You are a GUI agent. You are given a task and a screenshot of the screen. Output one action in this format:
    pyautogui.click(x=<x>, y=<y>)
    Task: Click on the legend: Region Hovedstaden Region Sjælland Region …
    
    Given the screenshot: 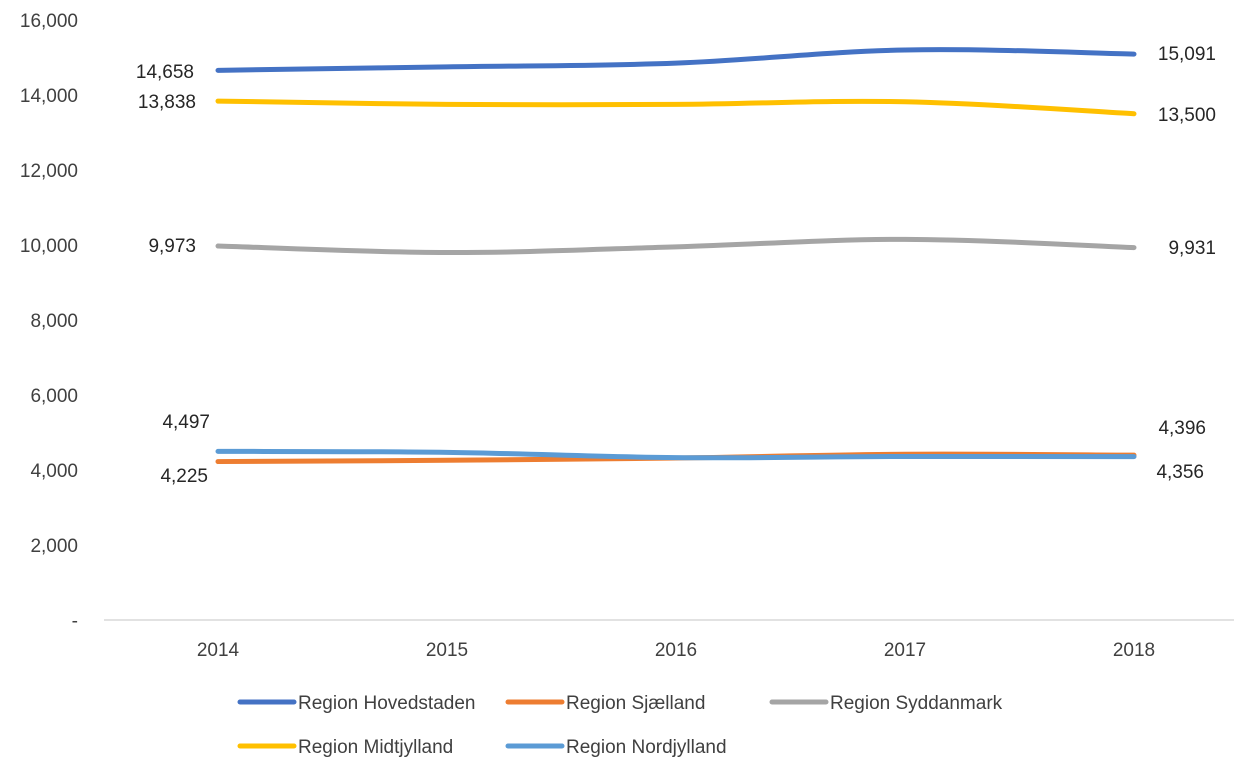 What is the action you would take?
    pyautogui.click(x=620, y=725)
    